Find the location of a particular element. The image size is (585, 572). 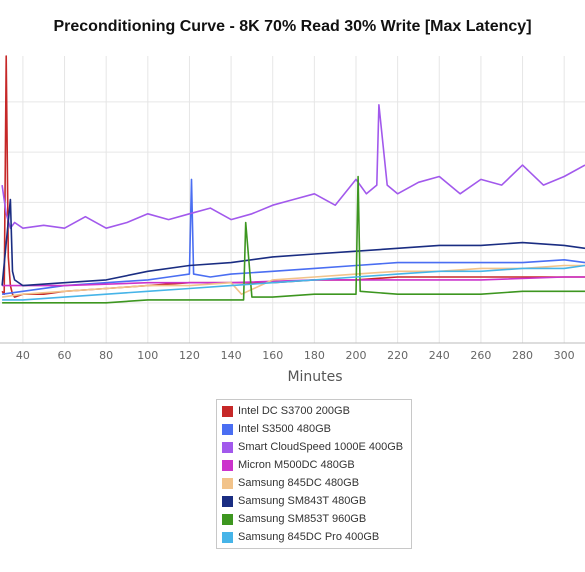

legend-label: Samsung 845DC 480GB is located at coordinates (299, 483).